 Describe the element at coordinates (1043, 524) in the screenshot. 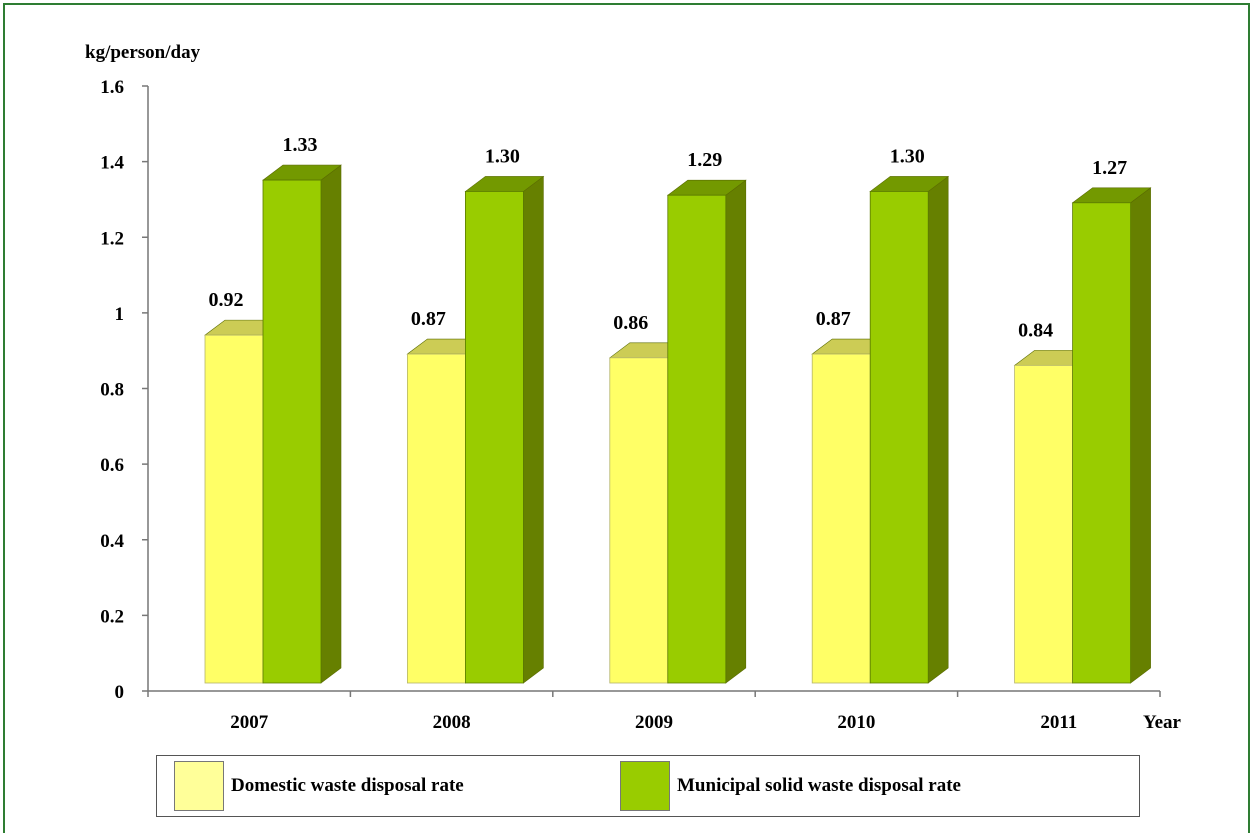

I see `bar-domestic-2011` at that location.